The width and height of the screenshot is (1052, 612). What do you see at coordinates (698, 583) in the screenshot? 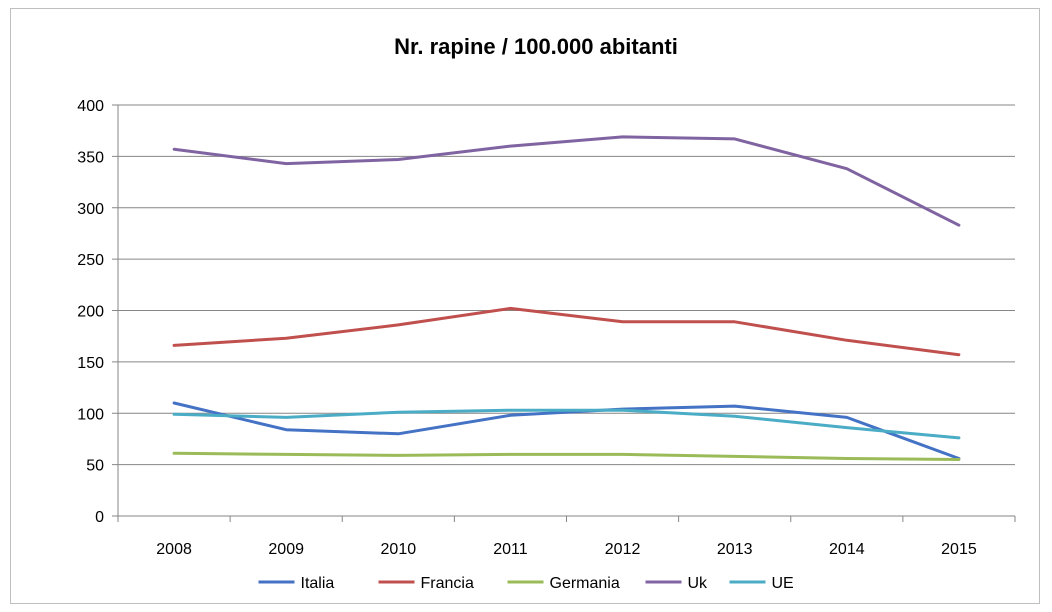
I see `legend-label: Uk` at bounding box center [698, 583].